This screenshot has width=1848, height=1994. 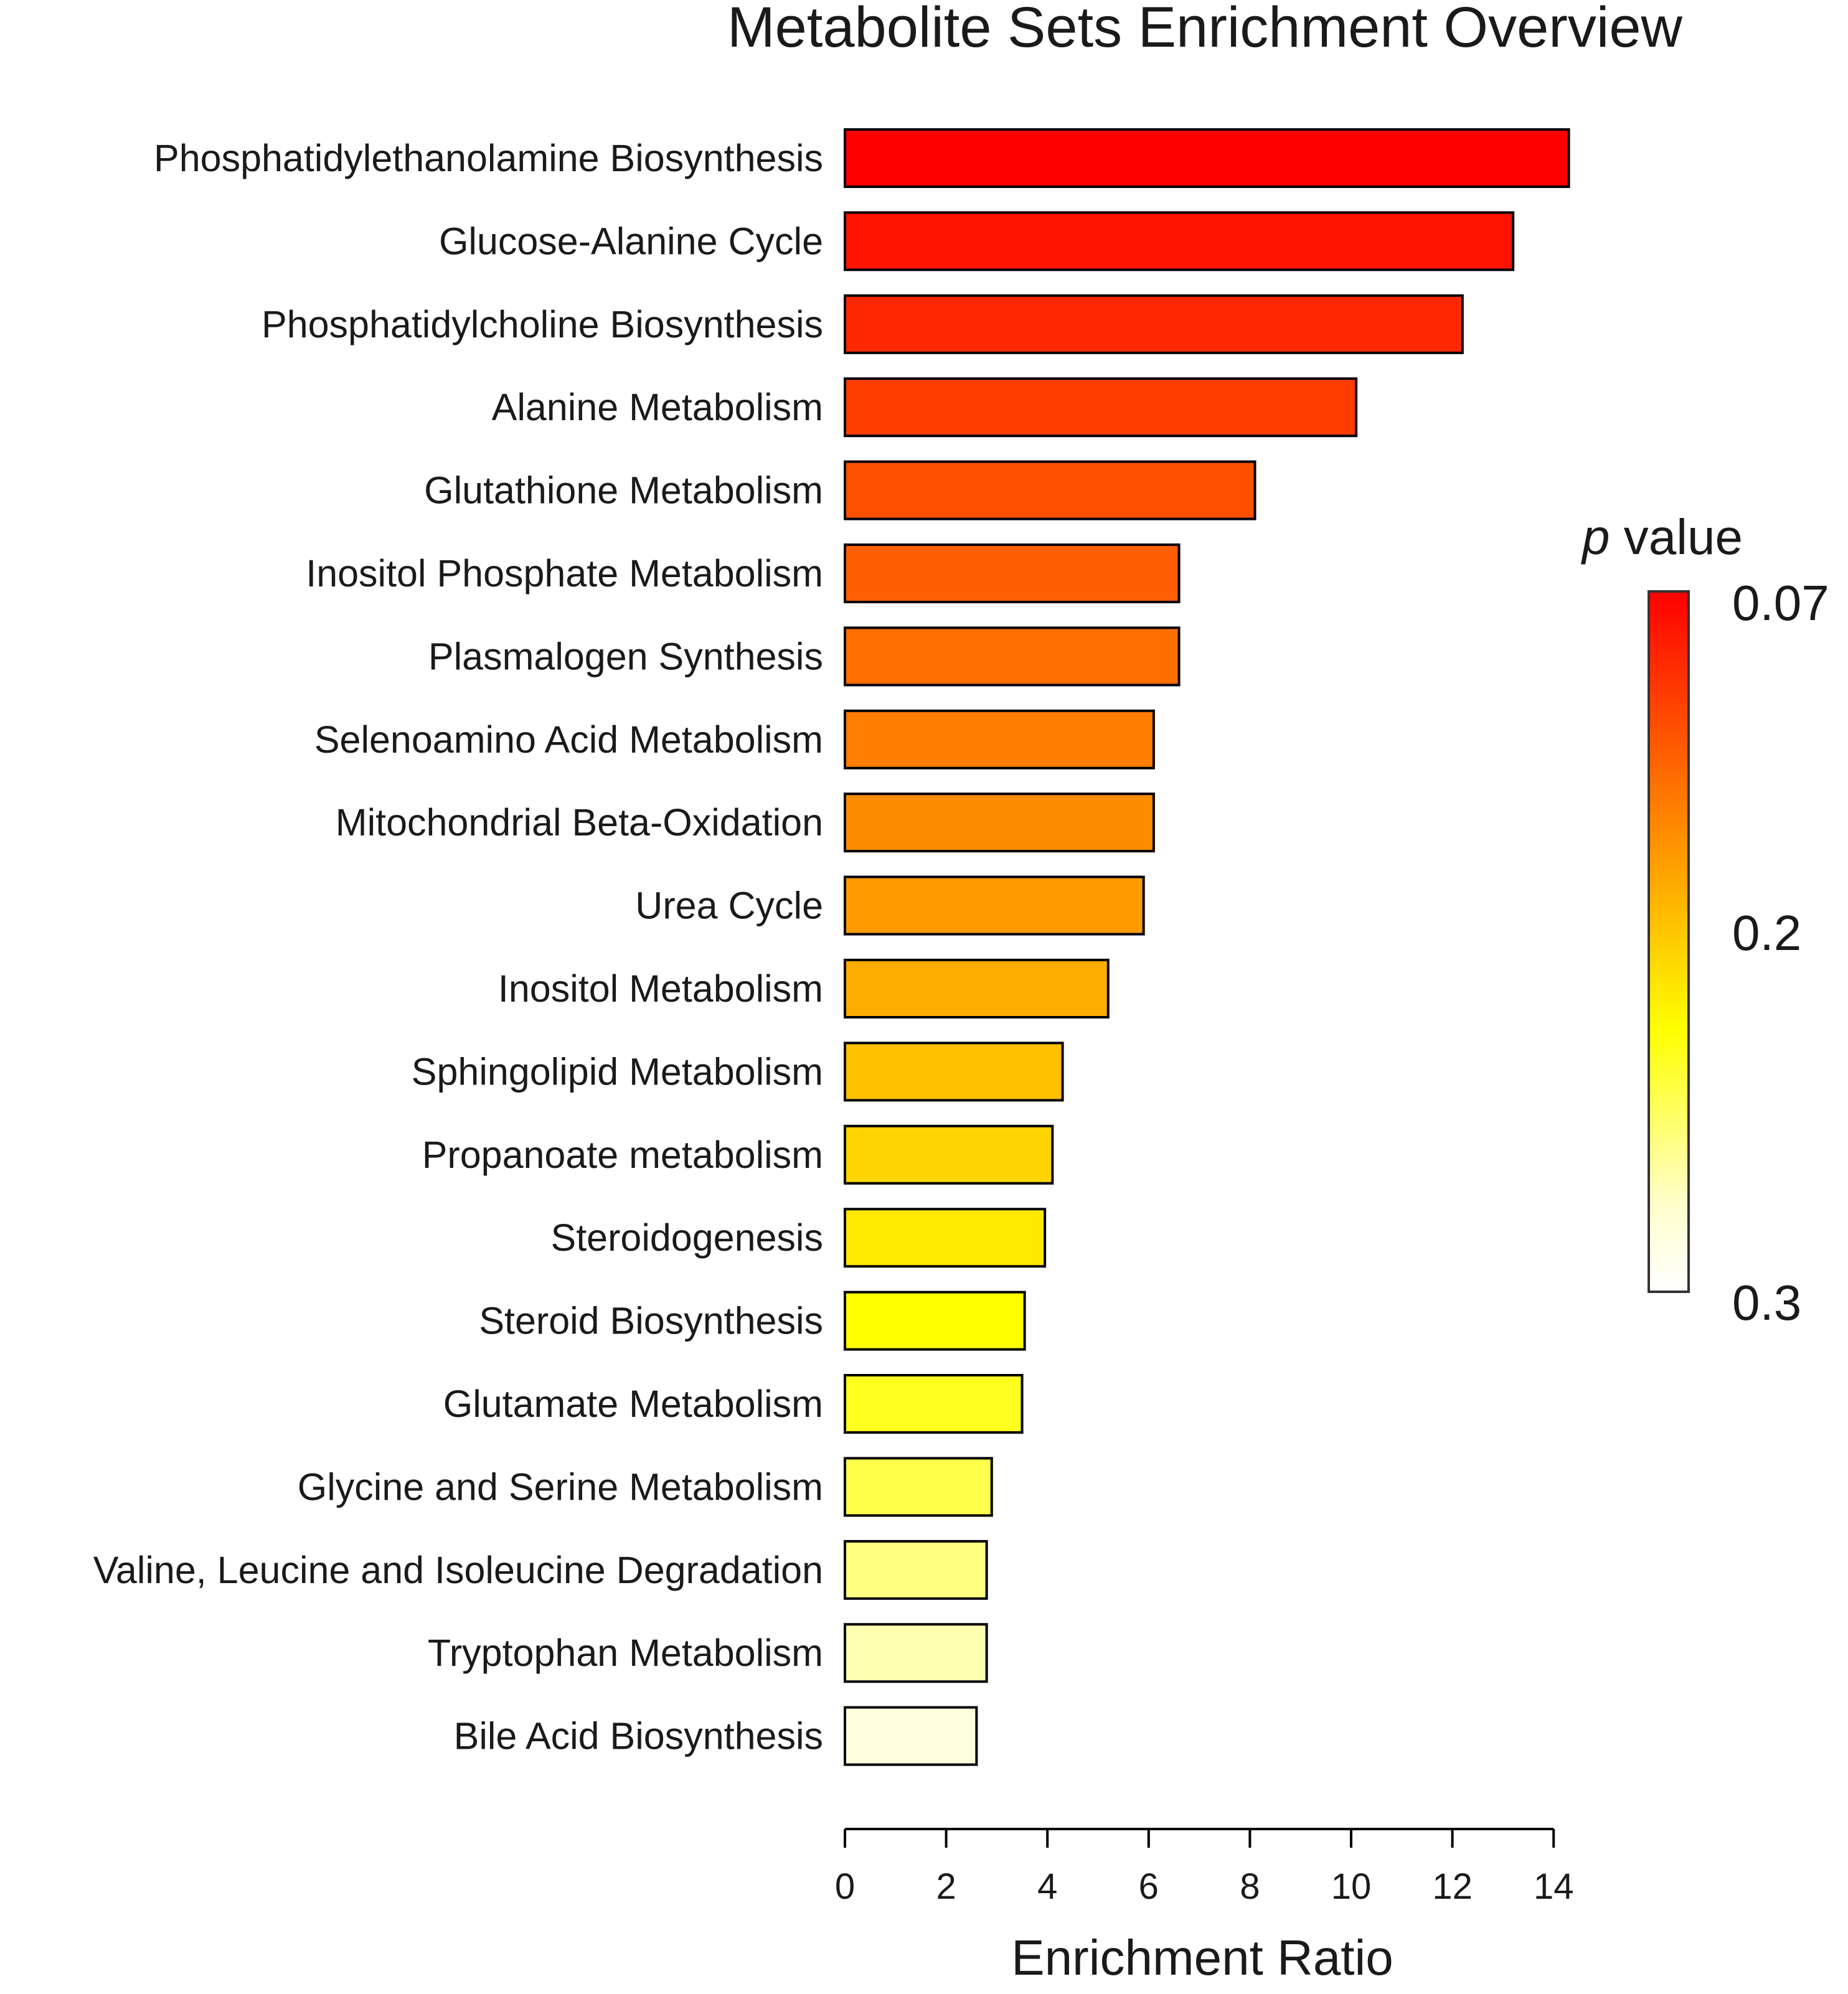 What do you see at coordinates (1766, 933) in the screenshot?
I see `legend-label-2: 0.2` at bounding box center [1766, 933].